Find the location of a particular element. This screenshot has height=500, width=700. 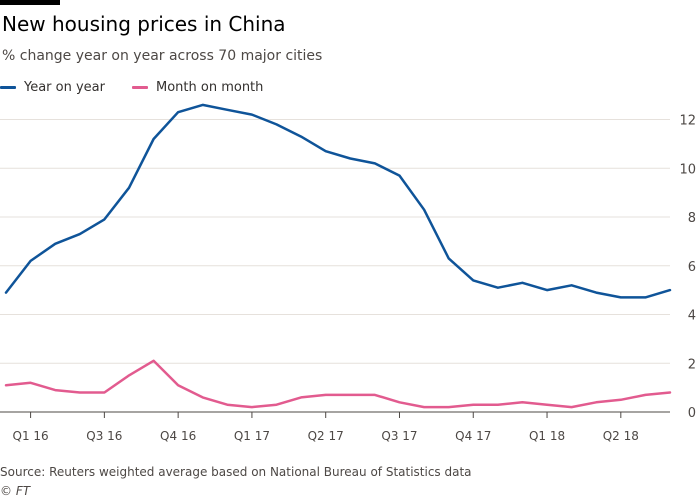

legend-item-month-on-month: Month on month is located at coordinates (197, 87).